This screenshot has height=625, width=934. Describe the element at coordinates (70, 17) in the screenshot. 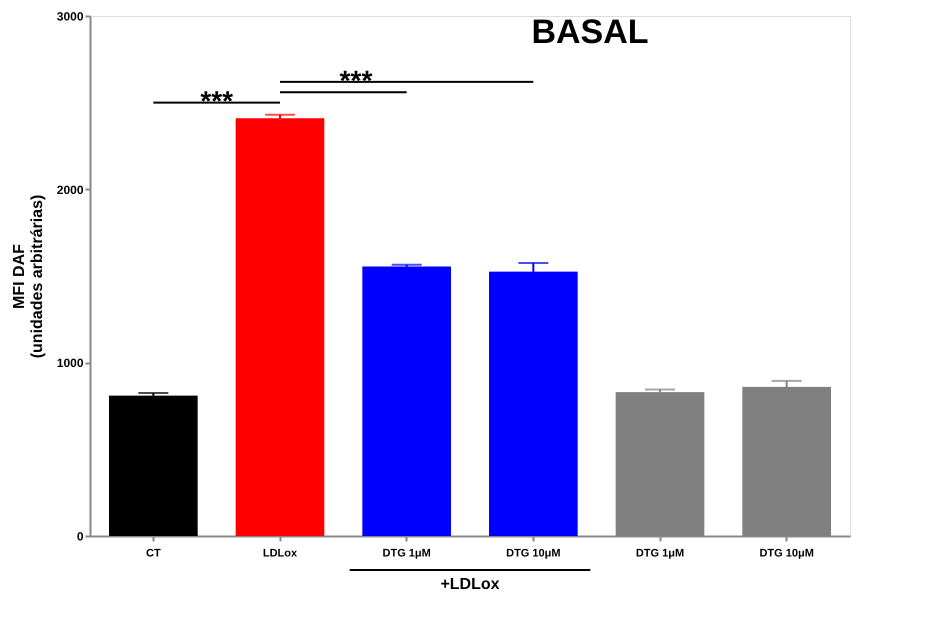

I see `y-tick-label: 3000` at that location.